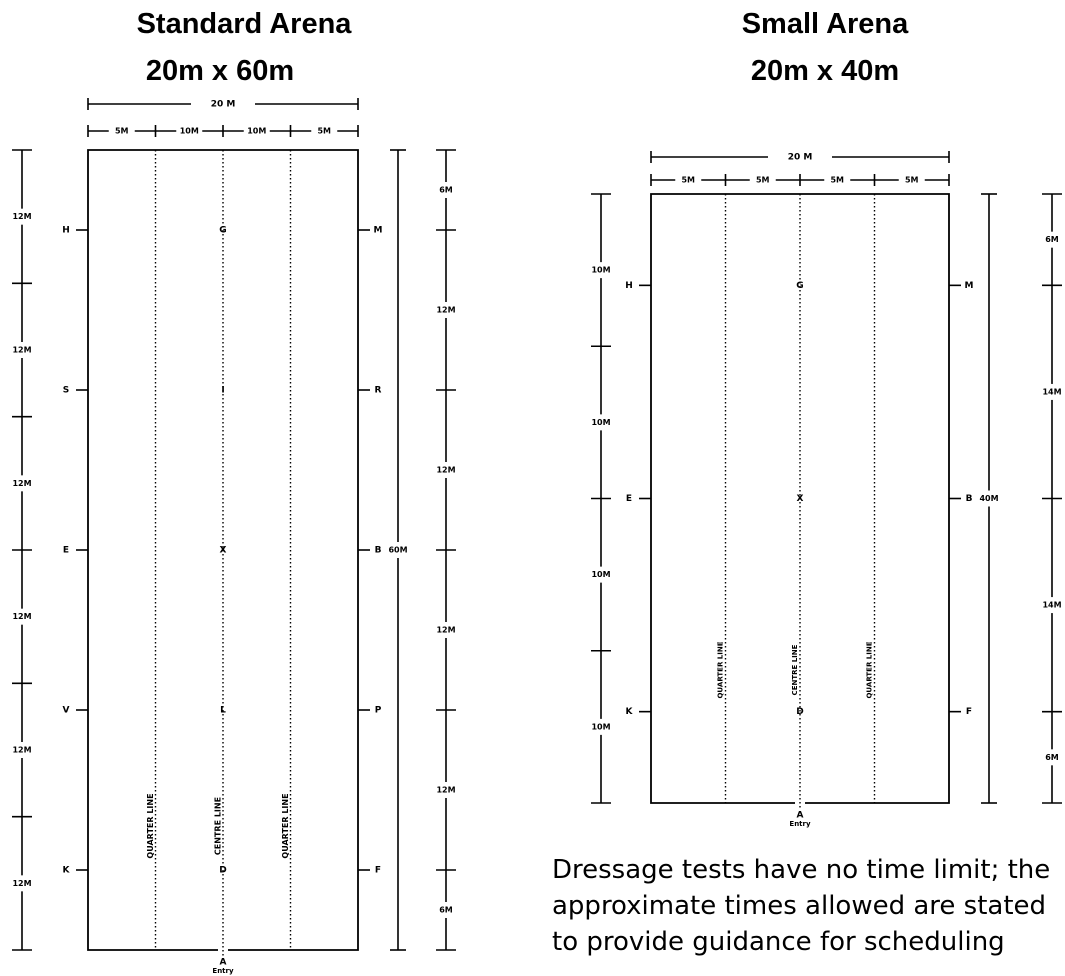  Describe the element at coordinates (799, 712) in the screenshot. I see `small-letter-centre: D` at that location.